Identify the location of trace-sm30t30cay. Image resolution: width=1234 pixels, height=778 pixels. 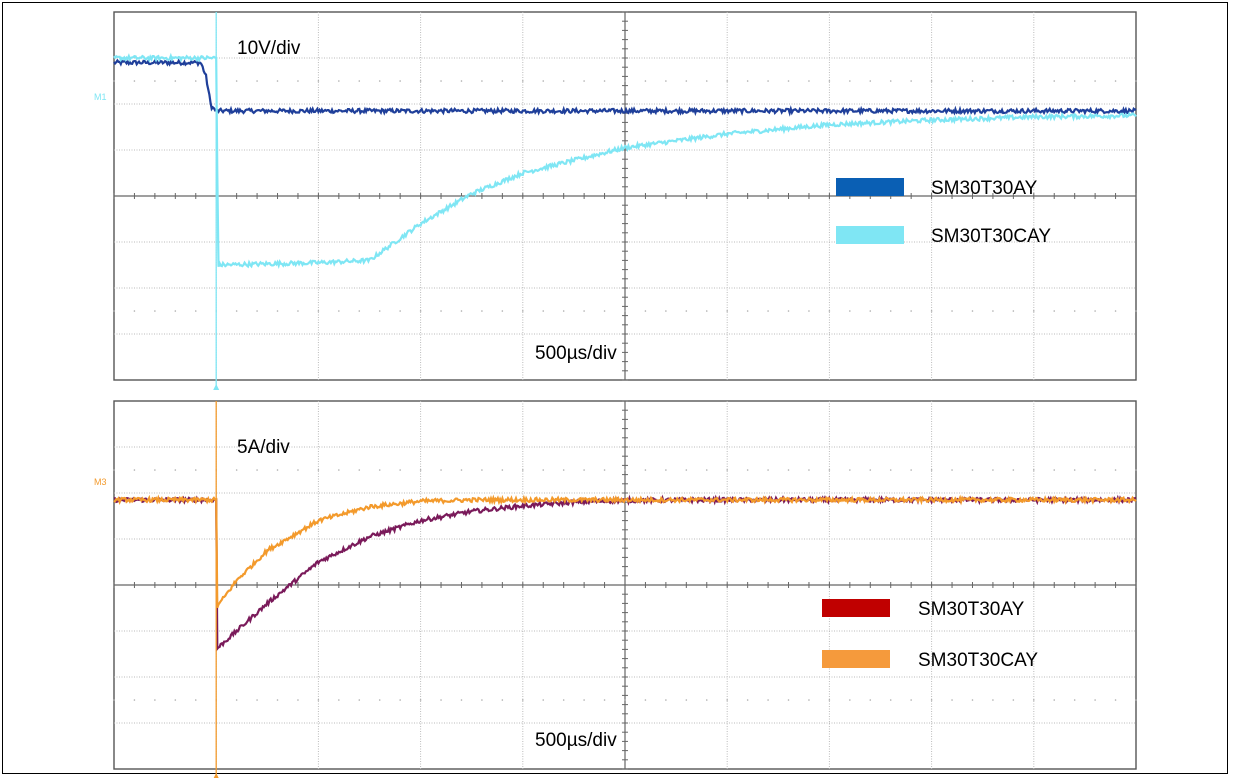
(625, 551).